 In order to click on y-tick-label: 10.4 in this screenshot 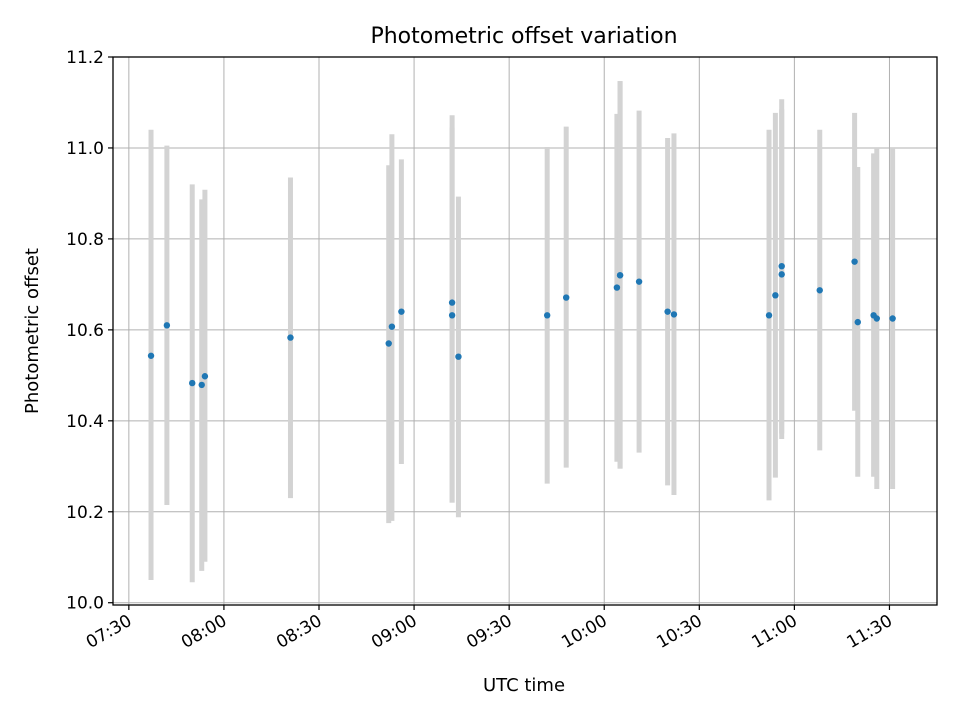, I will do `click(85, 422)`.